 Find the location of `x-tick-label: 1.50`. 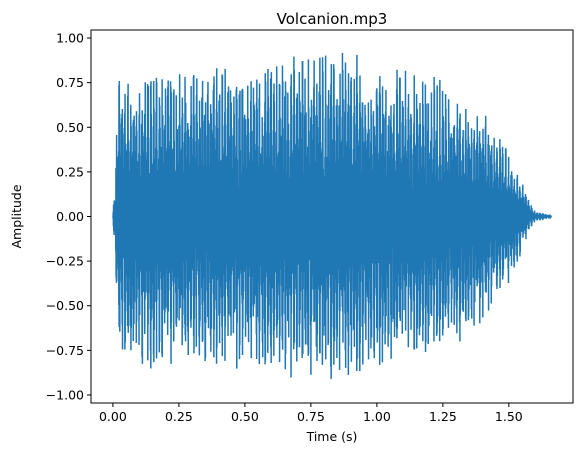

x-tick-label: 1.50 is located at coordinates (509, 416).